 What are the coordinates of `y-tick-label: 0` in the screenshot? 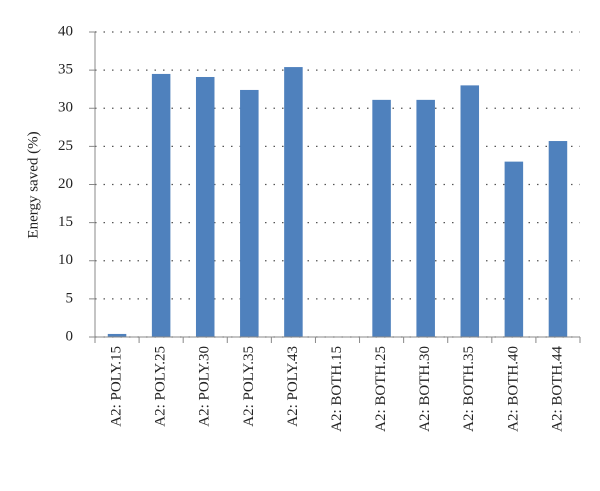 It's located at (70, 336).